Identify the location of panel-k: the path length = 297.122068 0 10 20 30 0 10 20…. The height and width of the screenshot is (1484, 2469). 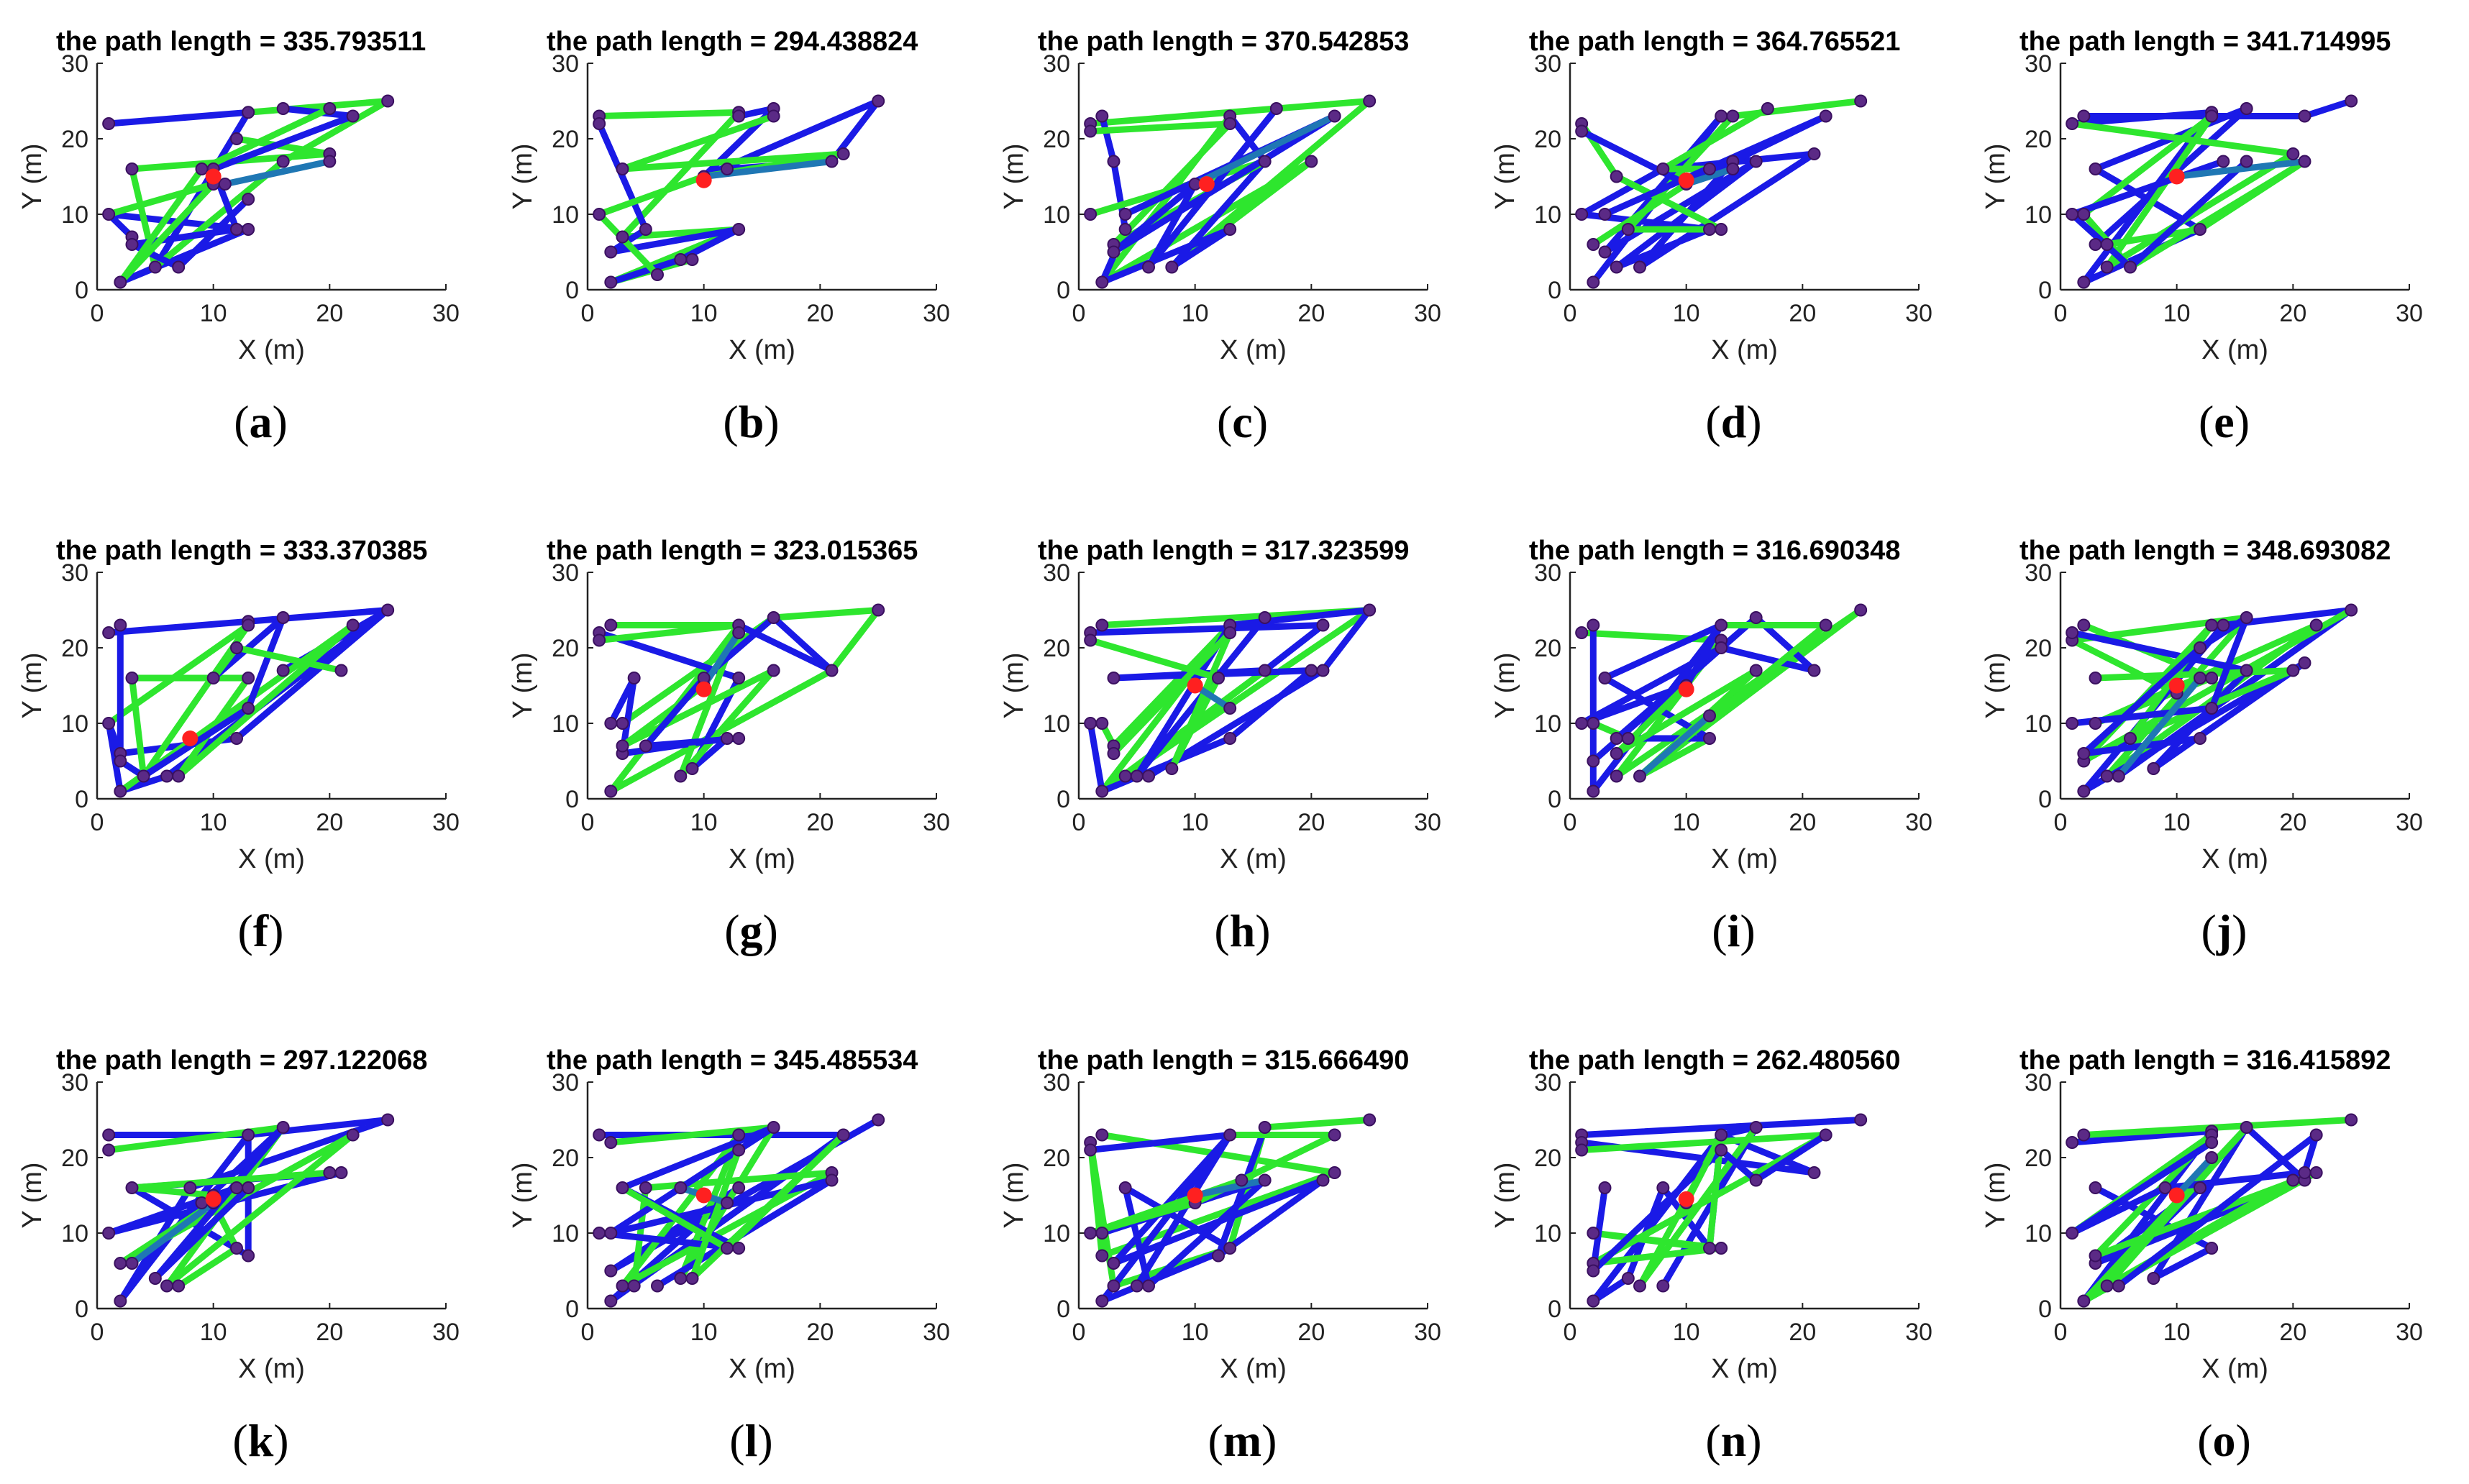
(239, 1255).